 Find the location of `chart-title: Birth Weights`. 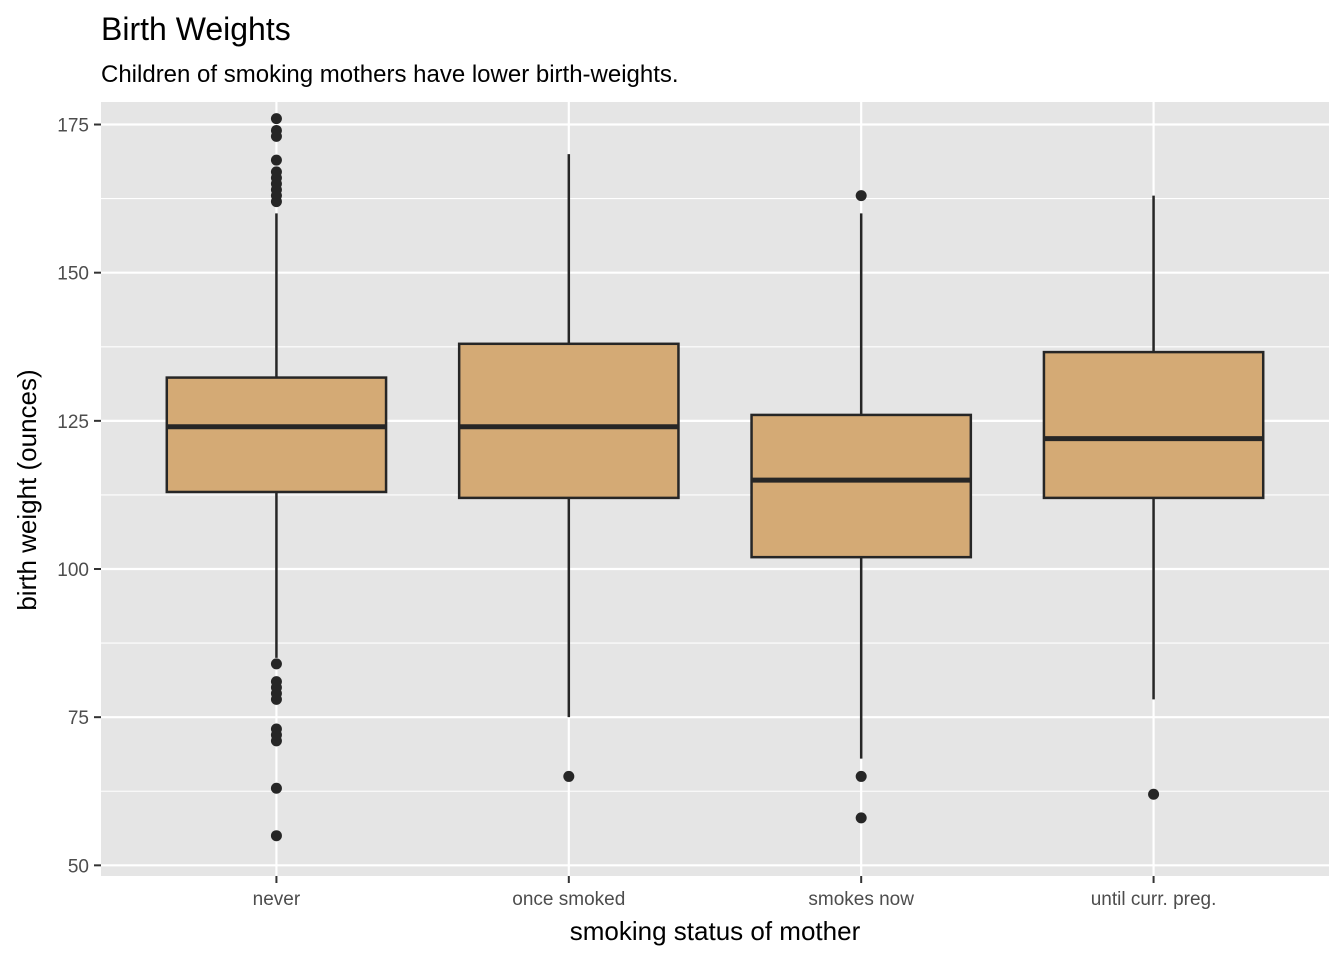

chart-title: Birth Weights is located at coordinates (196, 29).